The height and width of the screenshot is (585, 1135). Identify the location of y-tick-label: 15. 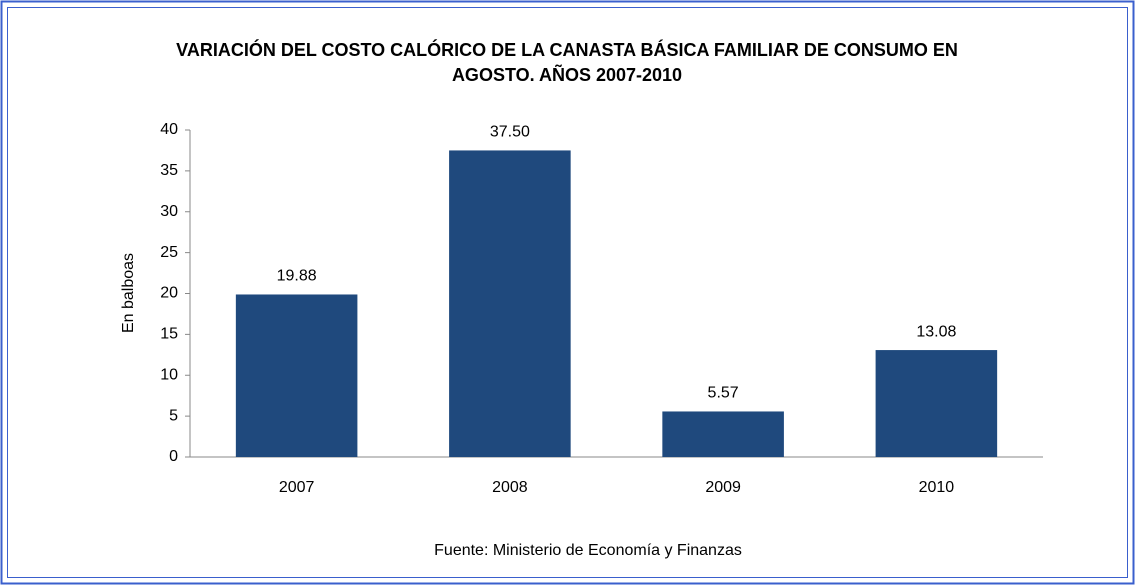
(169, 334).